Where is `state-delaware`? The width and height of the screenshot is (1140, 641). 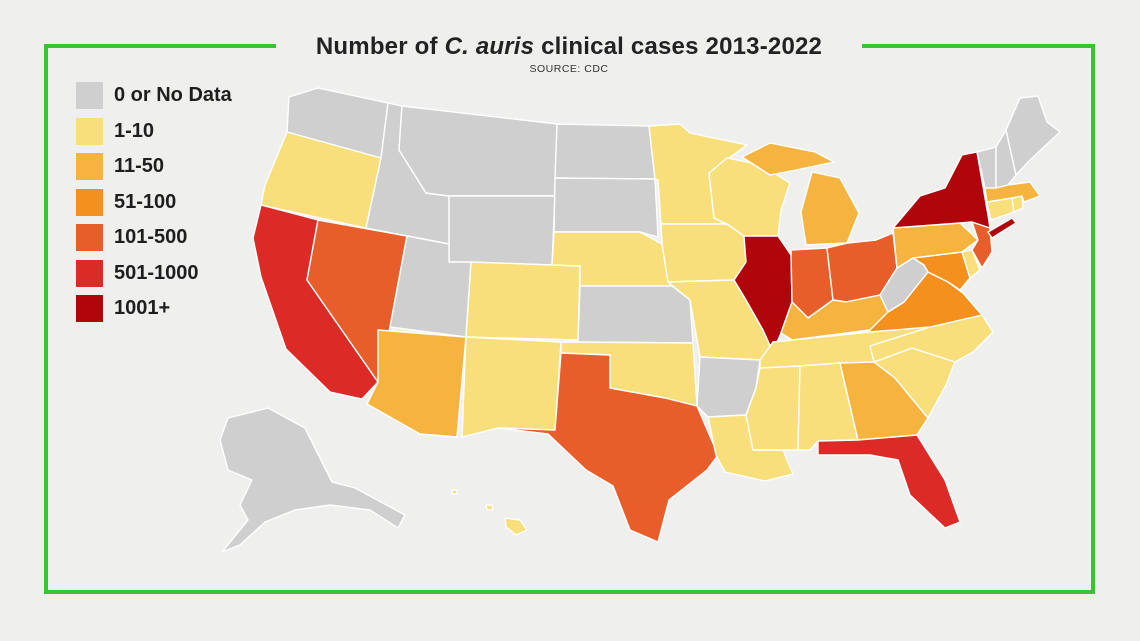 state-delaware is located at coordinates (971, 264).